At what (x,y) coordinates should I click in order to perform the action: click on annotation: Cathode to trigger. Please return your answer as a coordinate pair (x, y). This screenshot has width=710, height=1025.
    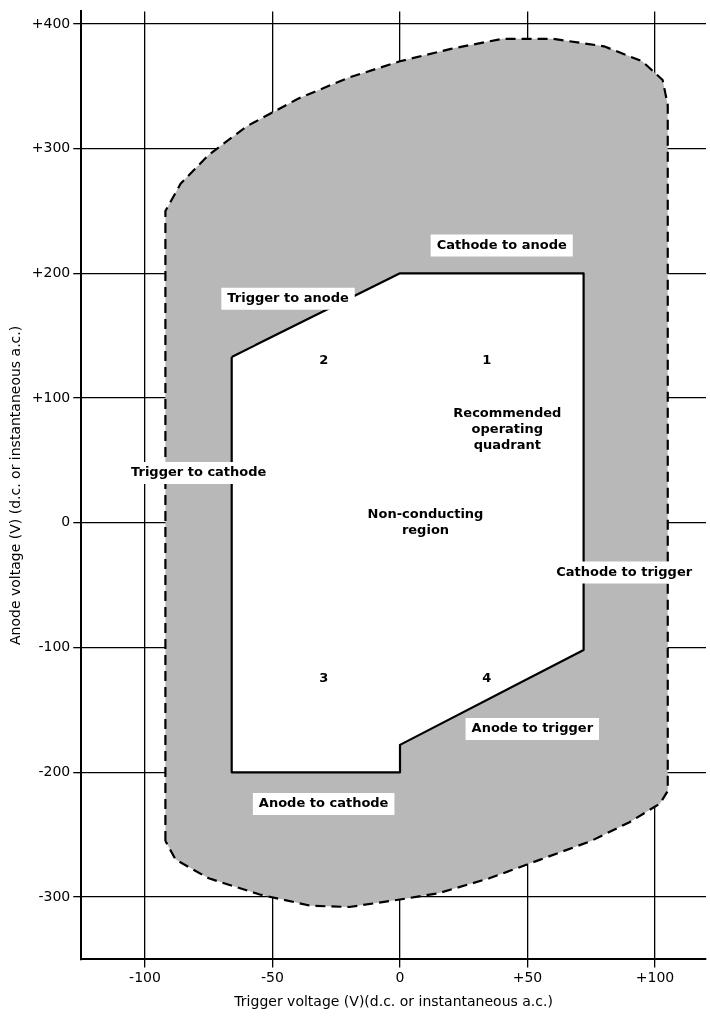
    Looking at the image, I should click on (624, 571).